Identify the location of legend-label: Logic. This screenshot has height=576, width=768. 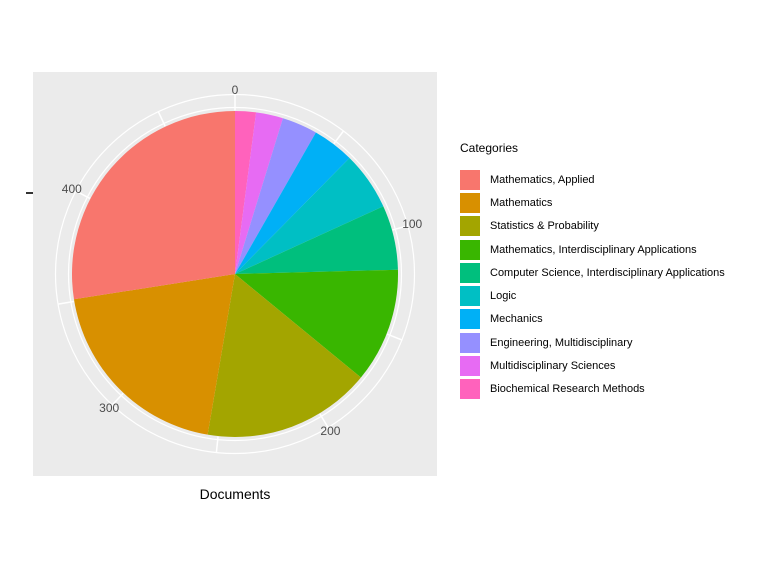
(503, 296).